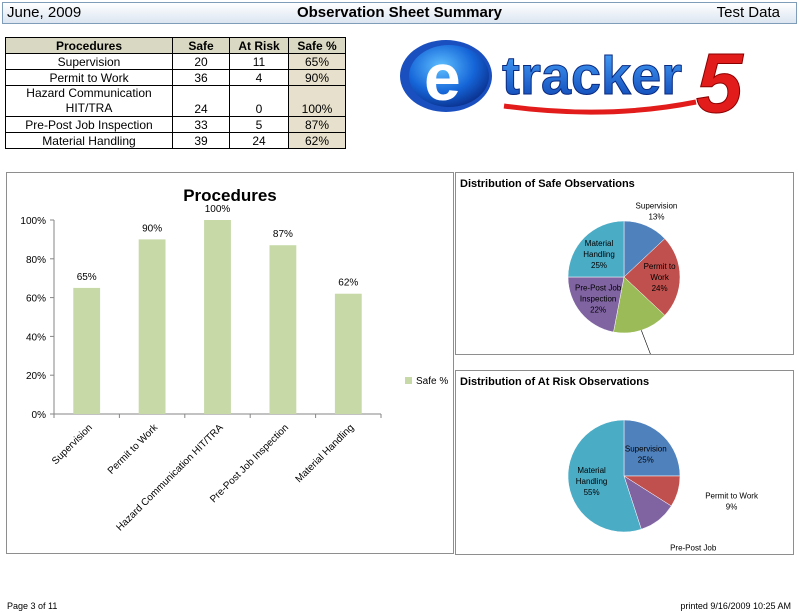 The height and width of the screenshot is (613, 800). Describe the element at coordinates (598, 287) in the screenshot. I see `slice-label-line: Pre-Post Job` at that location.